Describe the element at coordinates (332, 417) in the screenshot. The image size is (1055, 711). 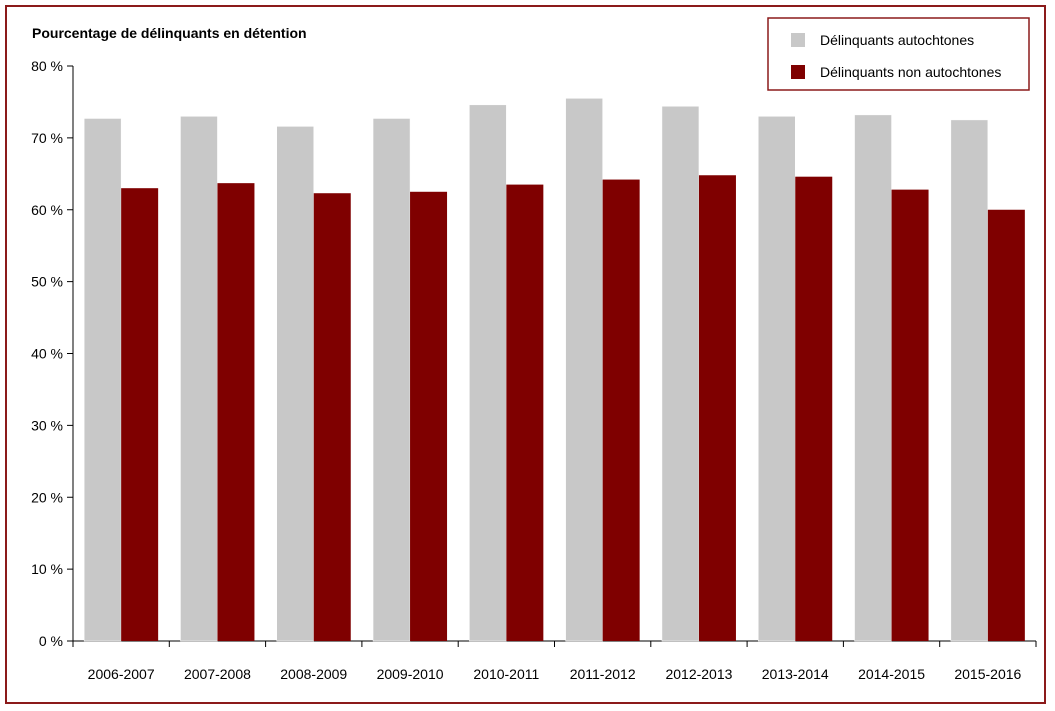
I see `bar-non-autochtones-2008-2009` at that location.